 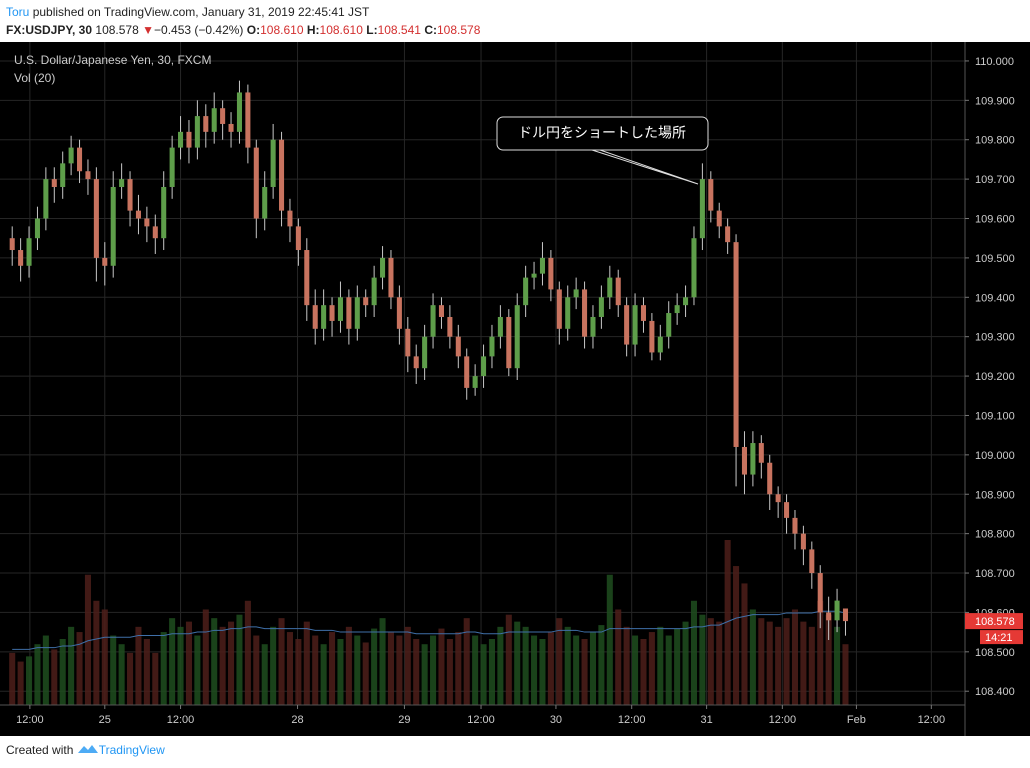 I want to click on annotation: ドル円をショートした場所, so click(x=602, y=133).